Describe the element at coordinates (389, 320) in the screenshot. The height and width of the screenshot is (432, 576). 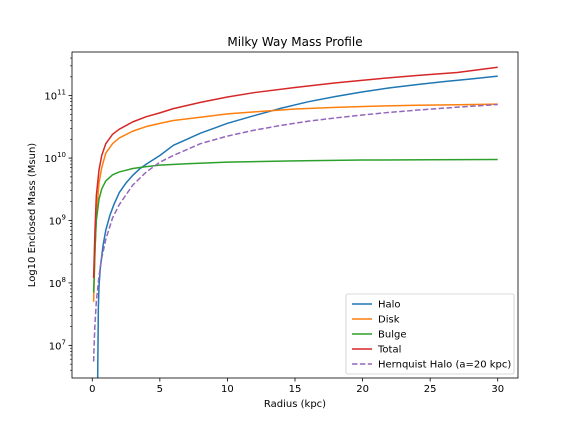
I see `legend-label-1: Disk` at that location.